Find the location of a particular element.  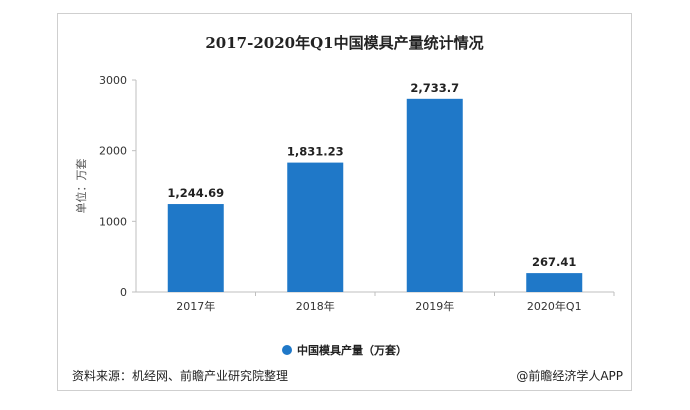

y-tick-label: 3000 is located at coordinates (113, 80).